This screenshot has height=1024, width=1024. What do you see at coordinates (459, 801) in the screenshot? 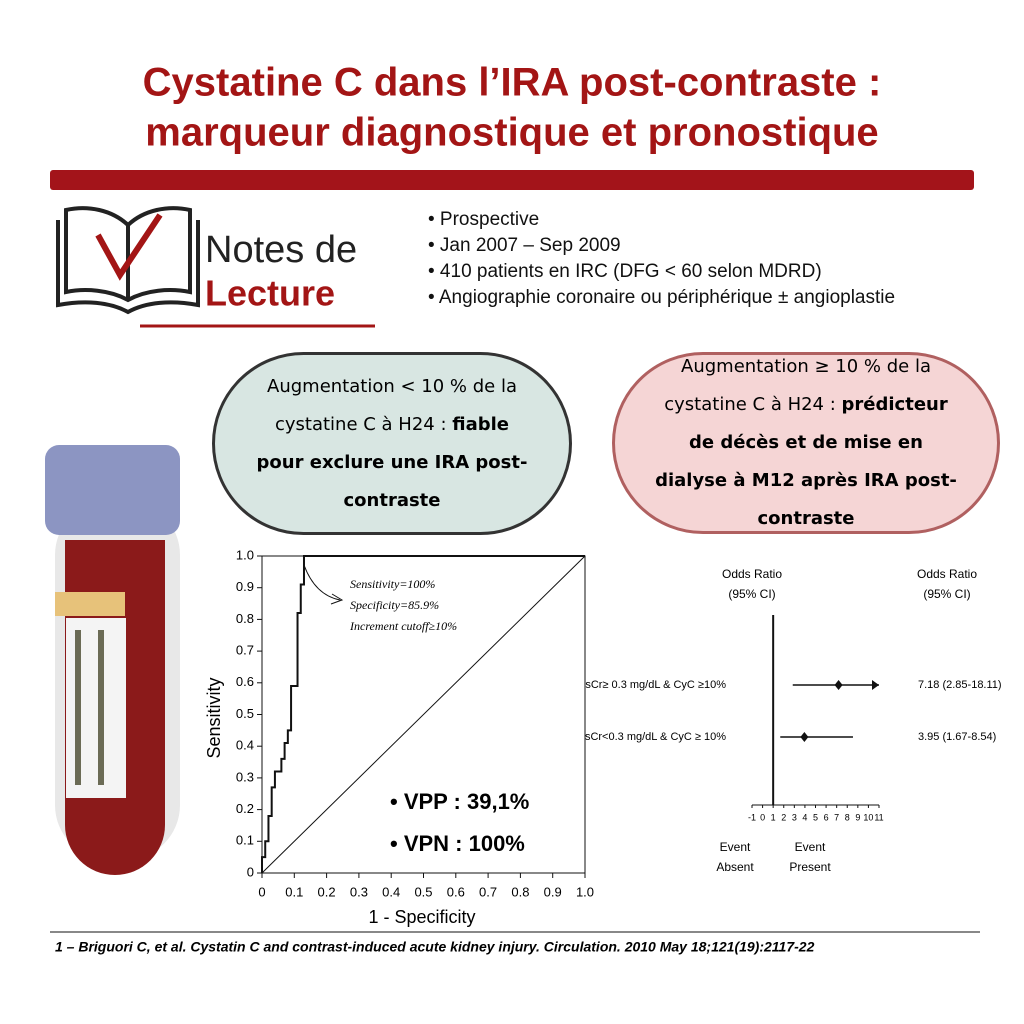
I see `stat: • VPP : 39,1%` at bounding box center [459, 801].